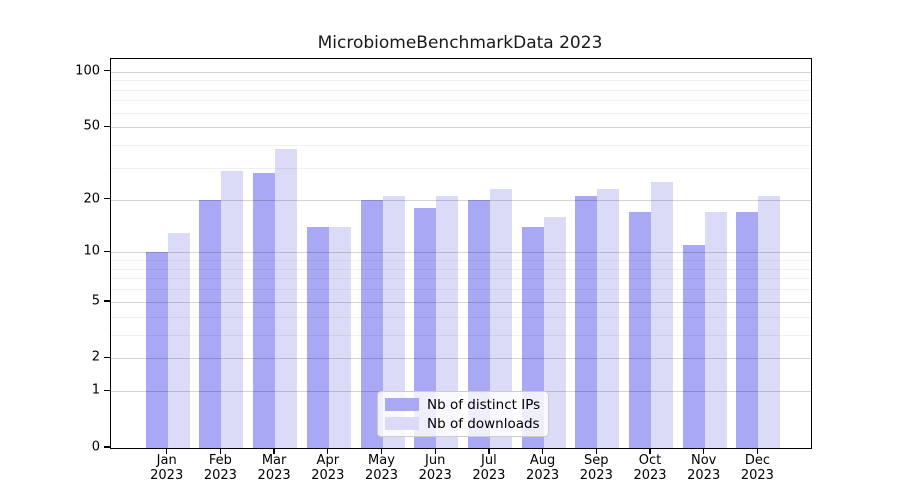 The image size is (900, 500). Describe the element at coordinates (178, 340) in the screenshot. I see `bar-downloads-jan` at that location.